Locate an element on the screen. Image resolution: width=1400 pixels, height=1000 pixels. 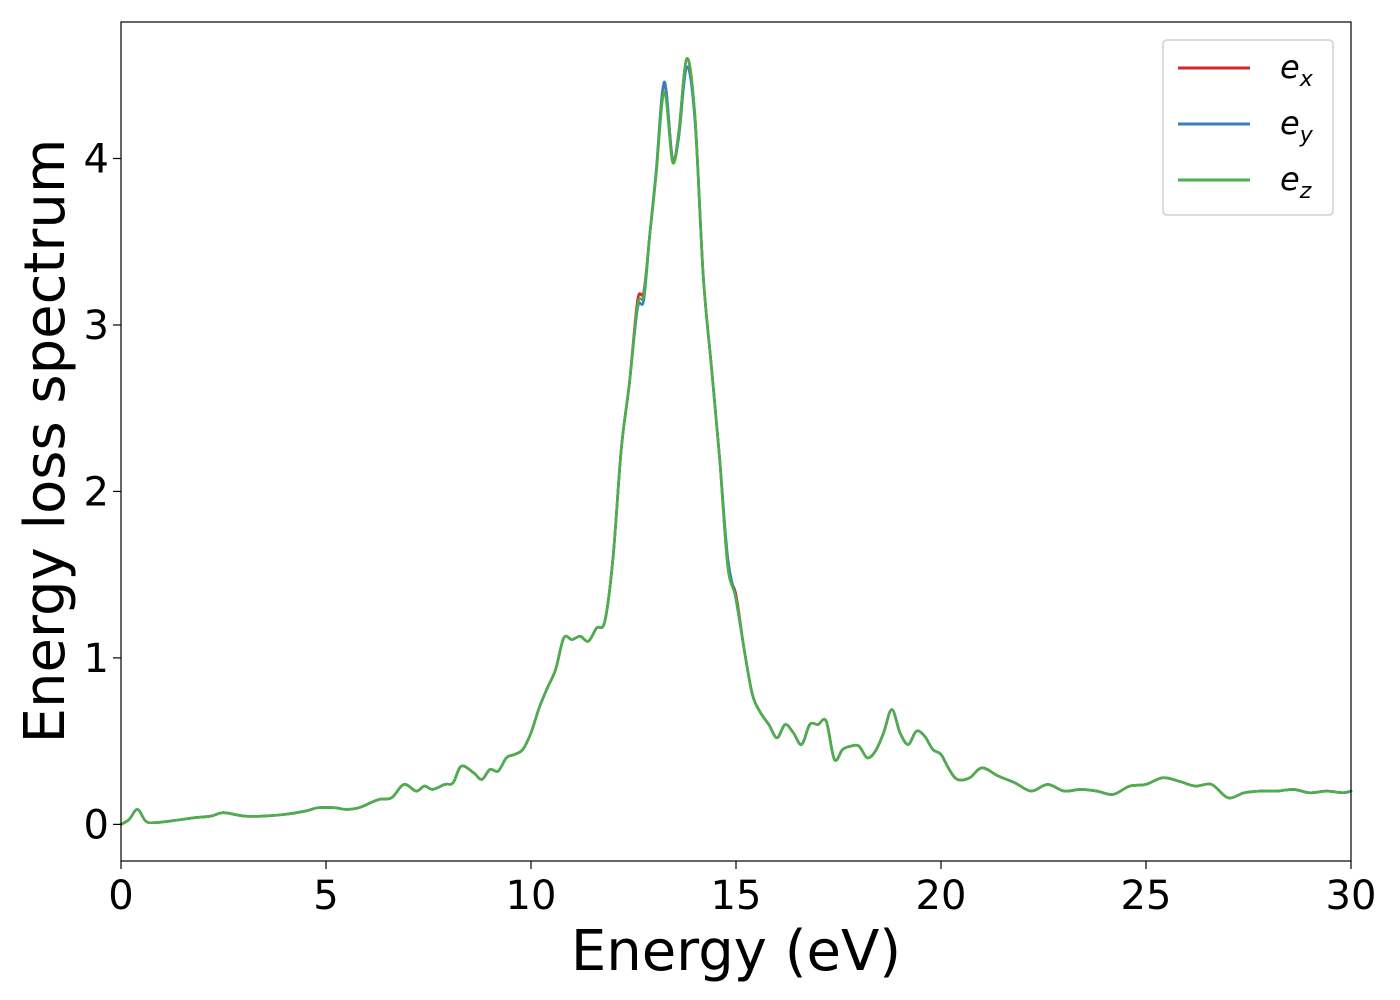
x-tick-label: 0 is located at coordinates (120, 896).